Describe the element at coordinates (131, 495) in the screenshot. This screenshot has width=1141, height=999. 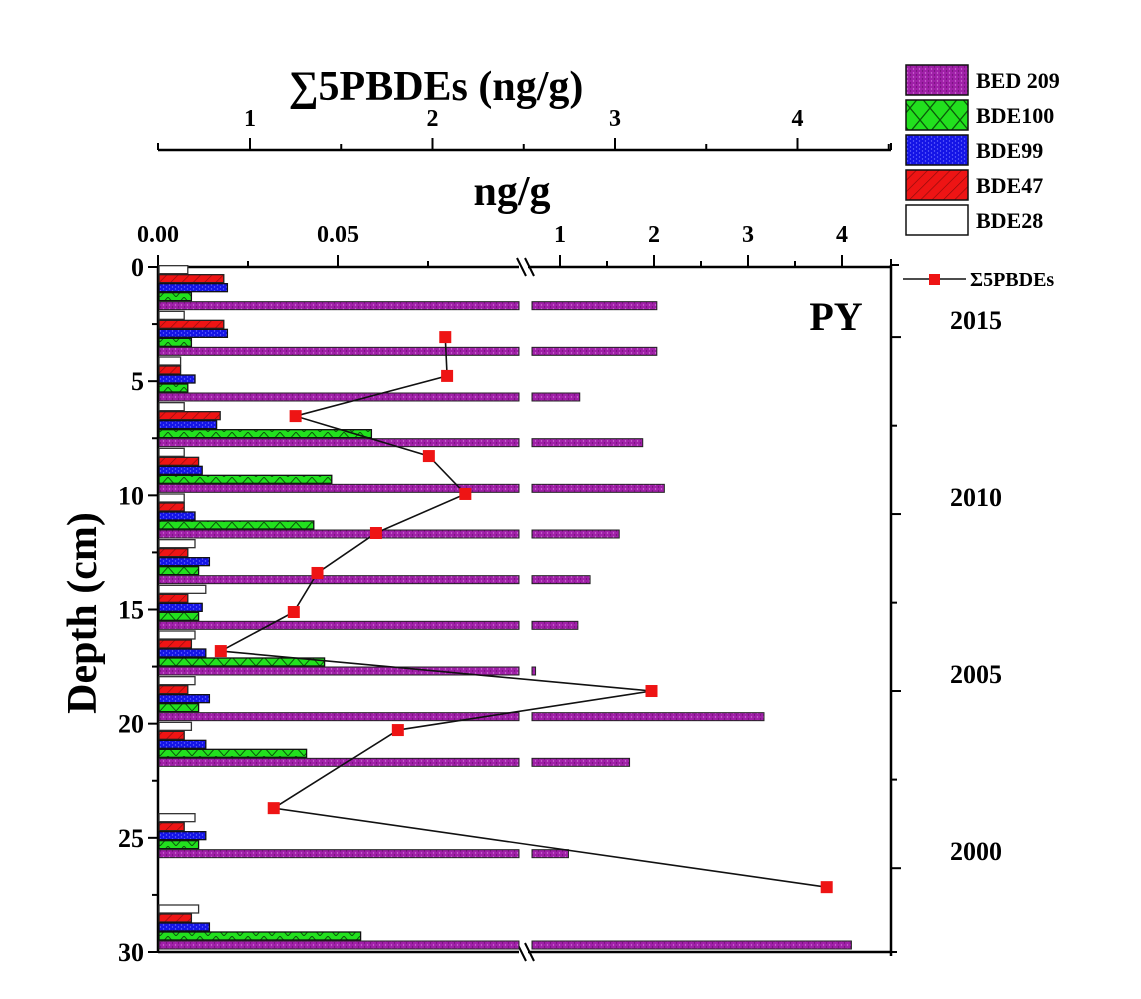
I see `left-axis-tick-label: 10` at that location.